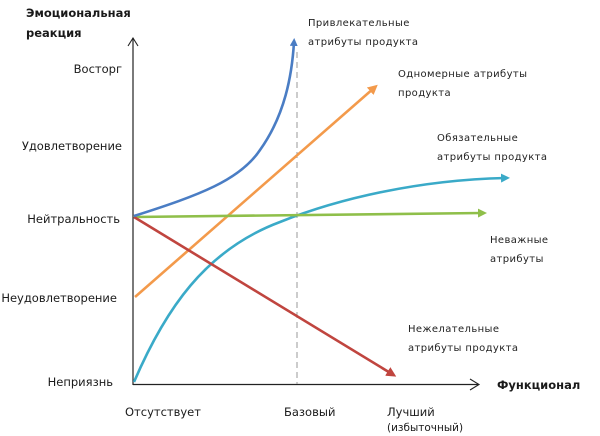 The width and height of the screenshot is (600, 436). Describe the element at coordinates (80, 382) in the screenshot. I see `y-tick-aversion: Неприязнь` at that location.